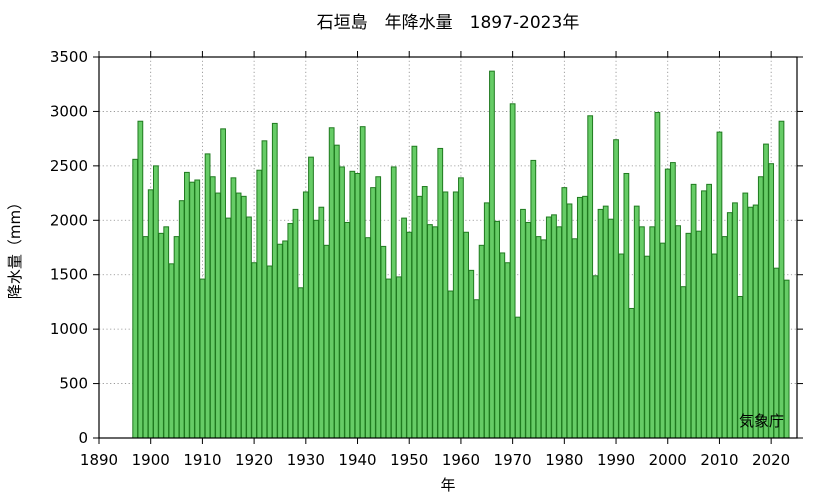 This screenshot has width=833, height=498. Describe the element at coordinates (280, 341) in the screenshot. I see `bar-1925` at that location.